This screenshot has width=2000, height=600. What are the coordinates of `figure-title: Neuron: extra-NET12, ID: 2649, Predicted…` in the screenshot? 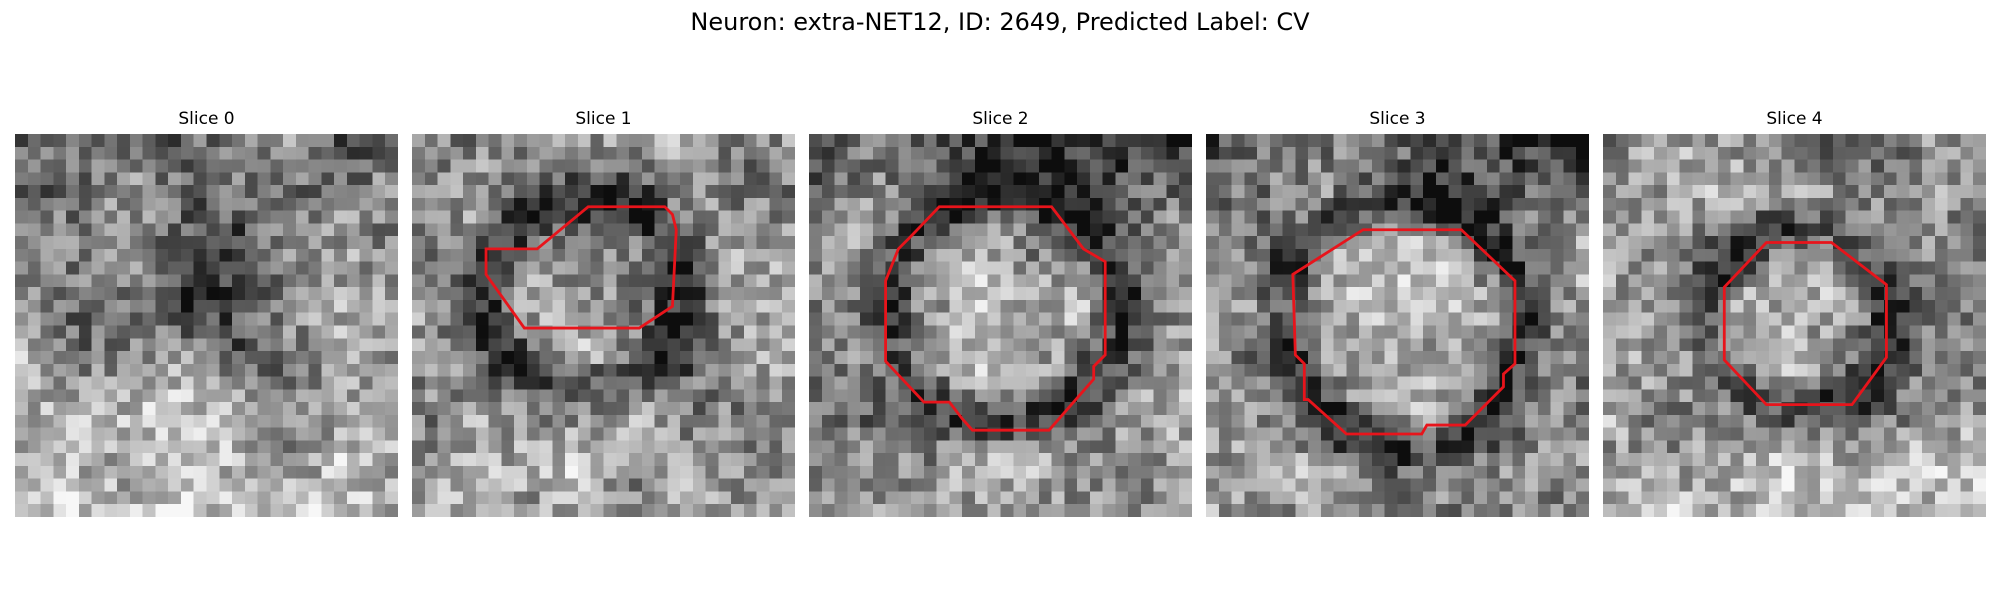 It's located at (1000, 22).